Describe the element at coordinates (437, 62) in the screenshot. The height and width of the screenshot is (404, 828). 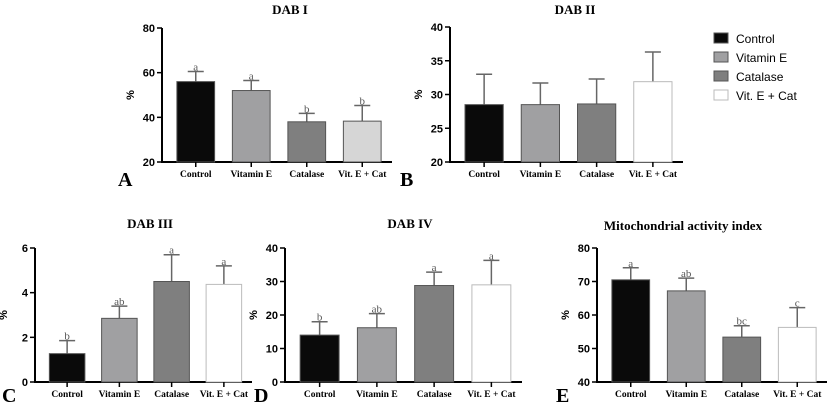
I see `y-tick-label: 35` at that location.